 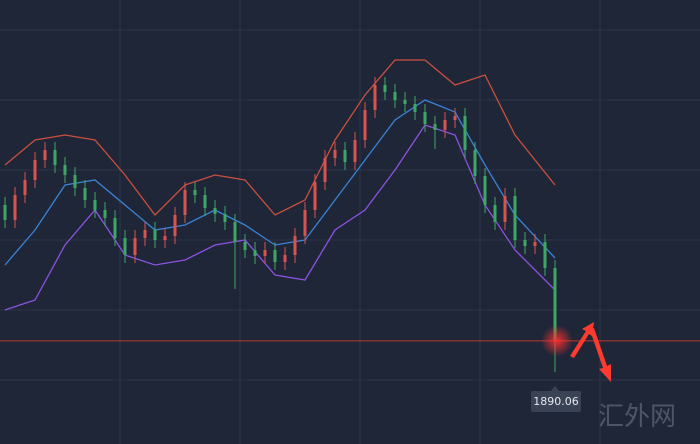 I want to click on watermark: 汇外网, so click(x=637, y=417).